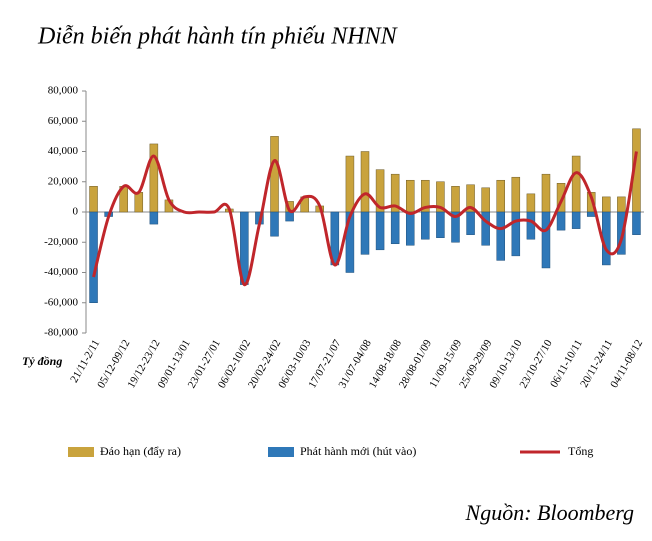 This screenshot has width=652, height=541. Describe the element at coordinates (61, 242) in the screenshot. I see `y-tick-label: -20,000` at that location.